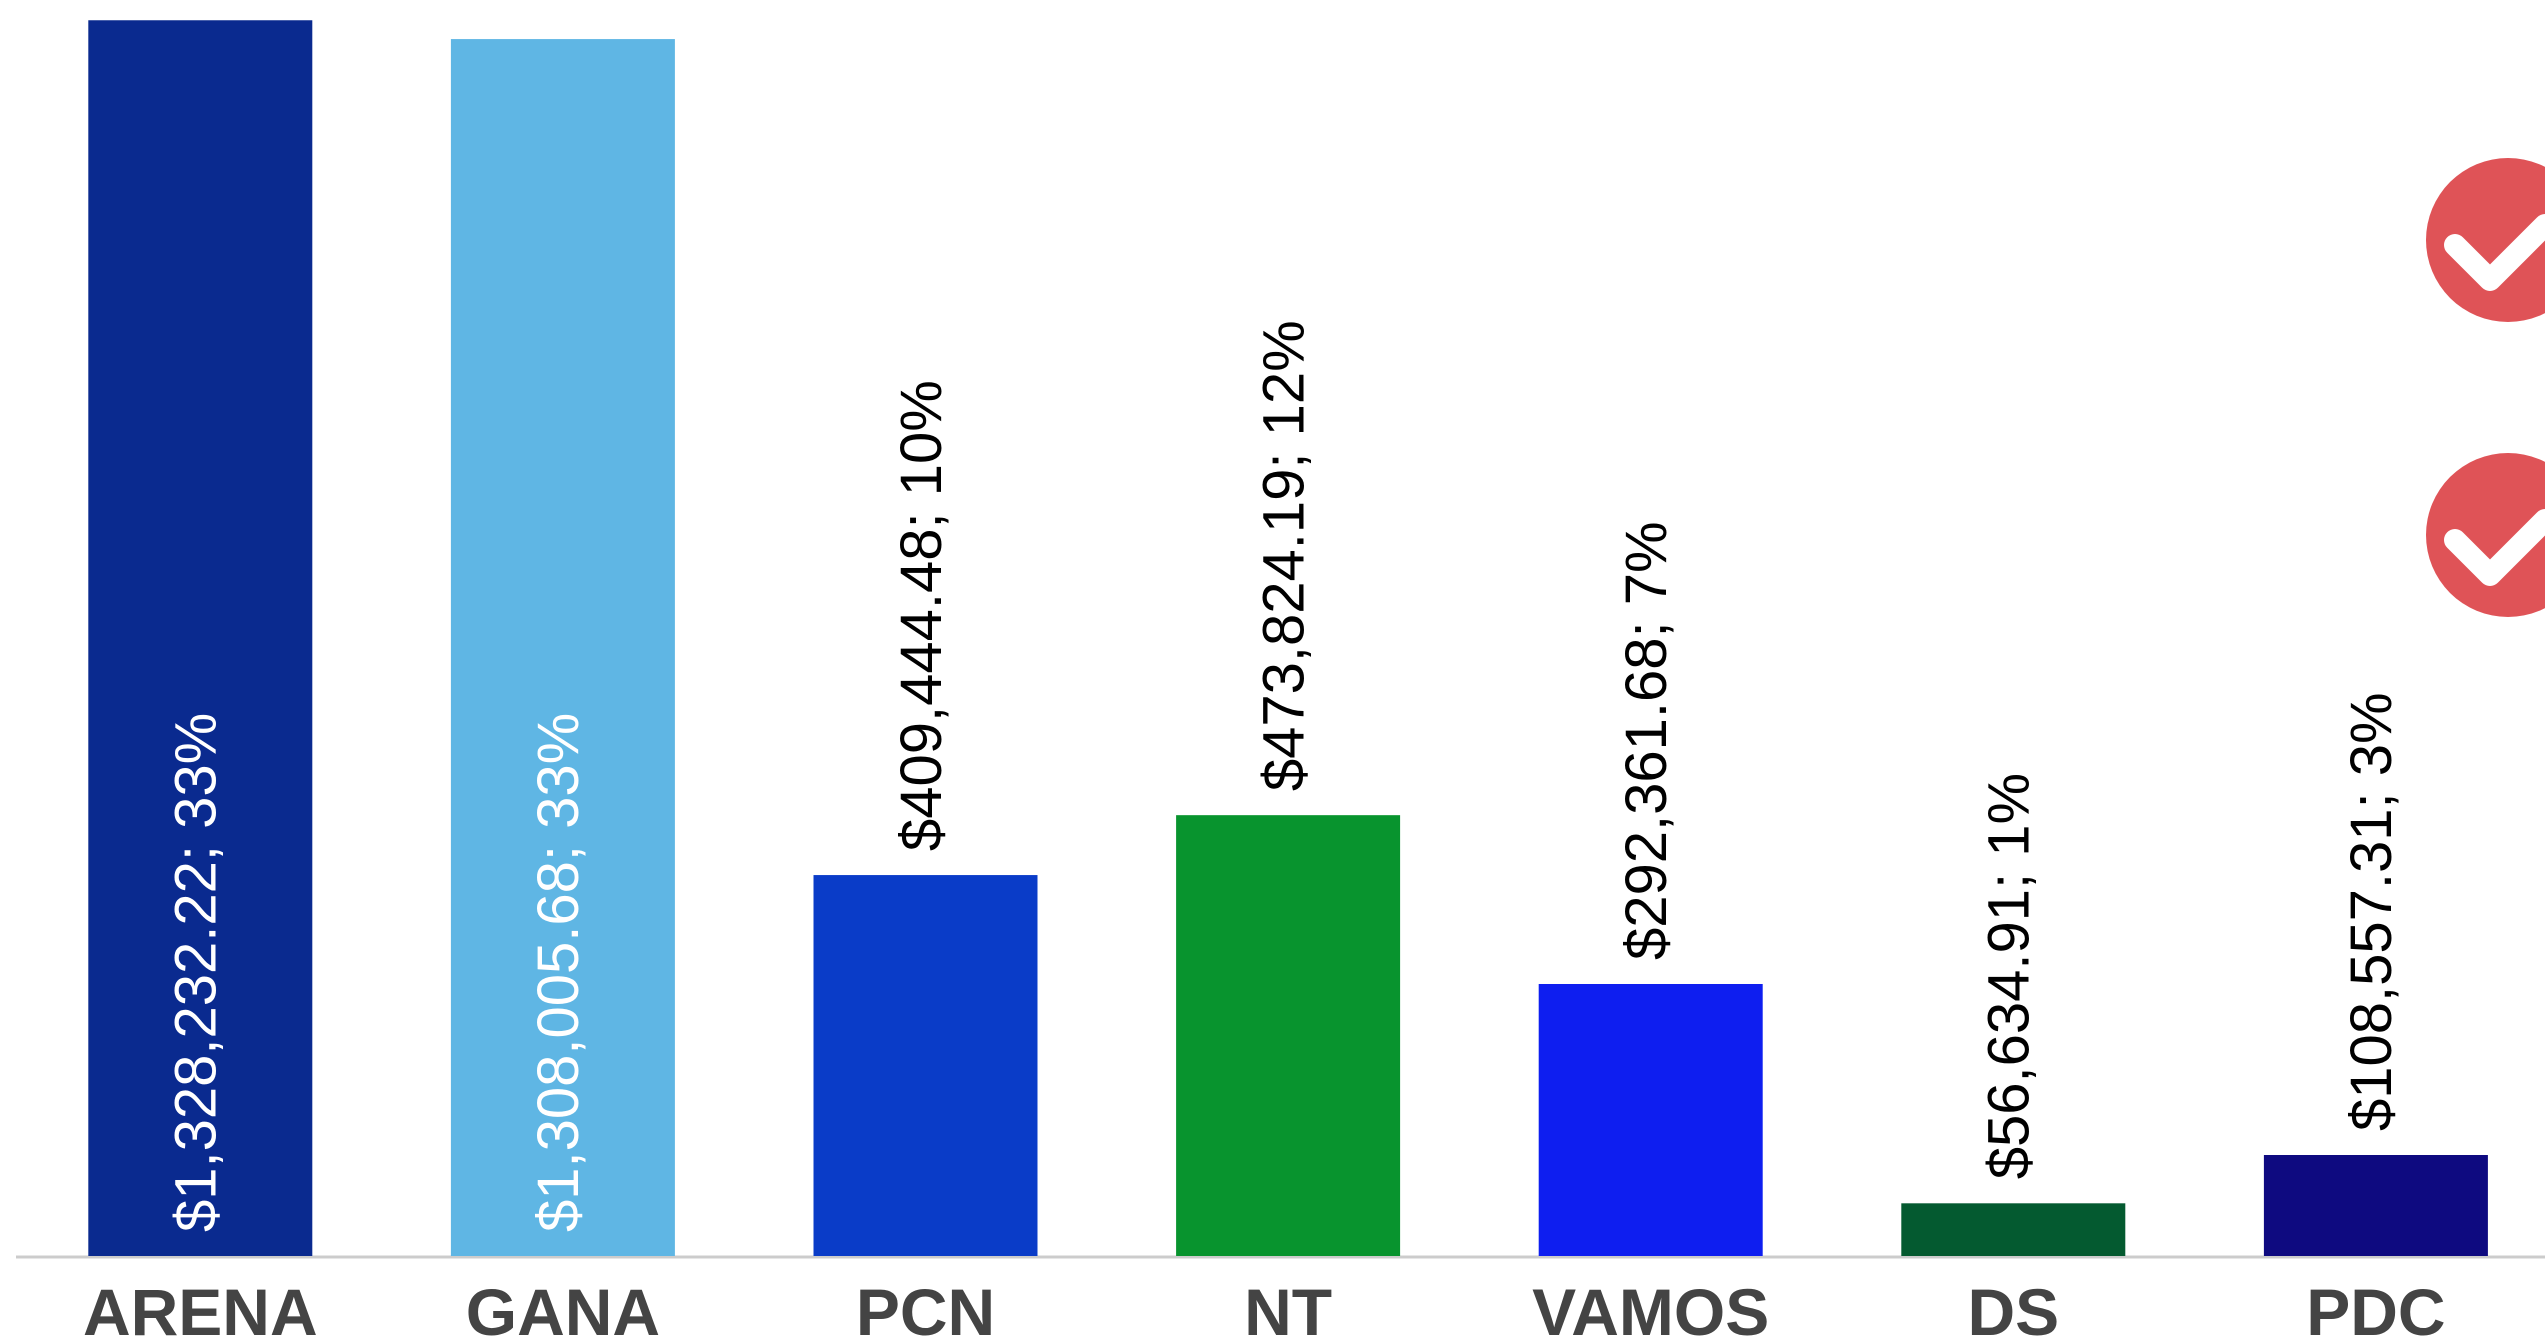  I want to click on data-label: $292,361.68; 7%, so click(1646, 740).